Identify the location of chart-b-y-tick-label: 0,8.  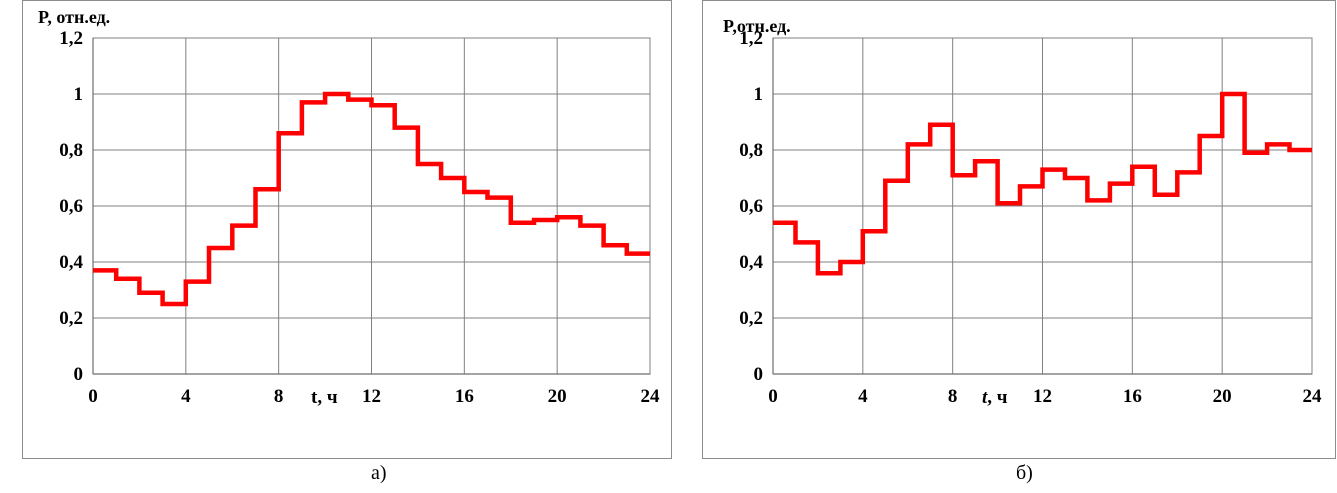
(751, 150).